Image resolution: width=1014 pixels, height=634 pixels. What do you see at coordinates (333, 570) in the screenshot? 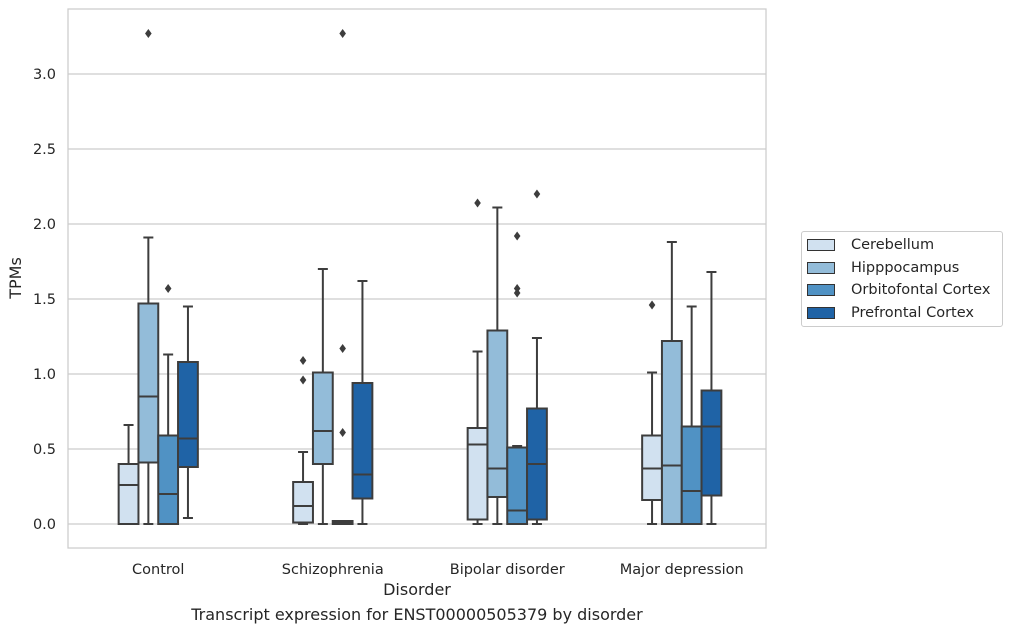
I see `x-tick-label: Schizophrenia` at bounding box center [333, 570].